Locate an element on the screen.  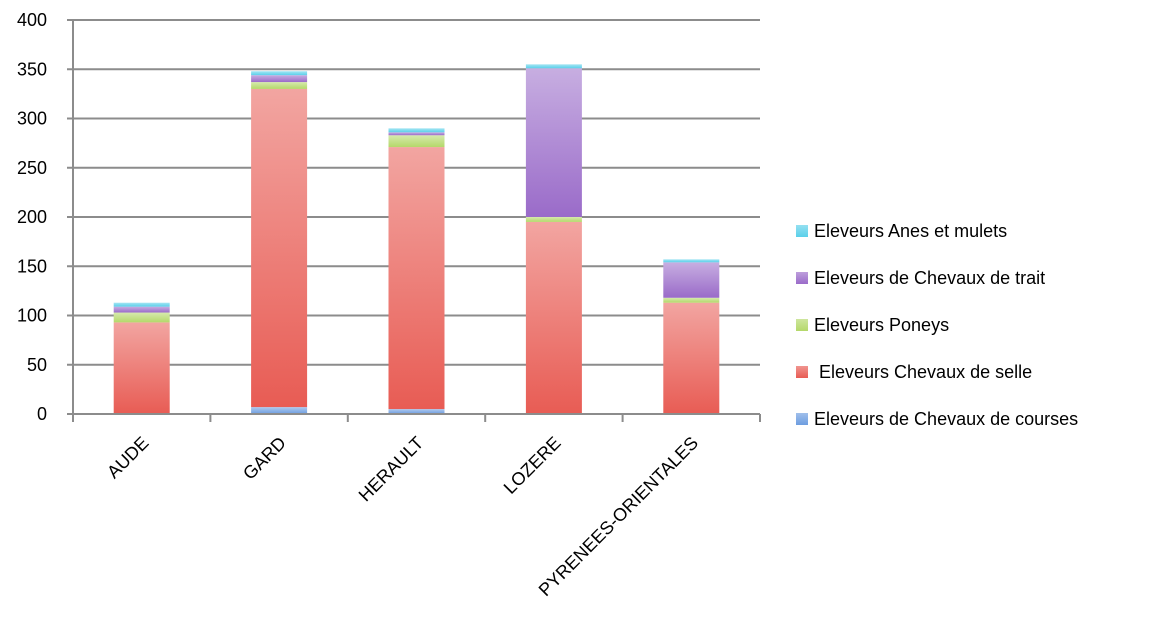
x-tick-label: AUDE is located at coordinates (128, 458).